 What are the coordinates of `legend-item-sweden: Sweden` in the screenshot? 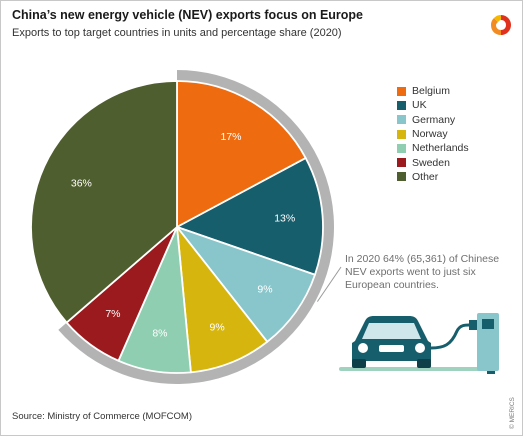 It's located at (433, 162).